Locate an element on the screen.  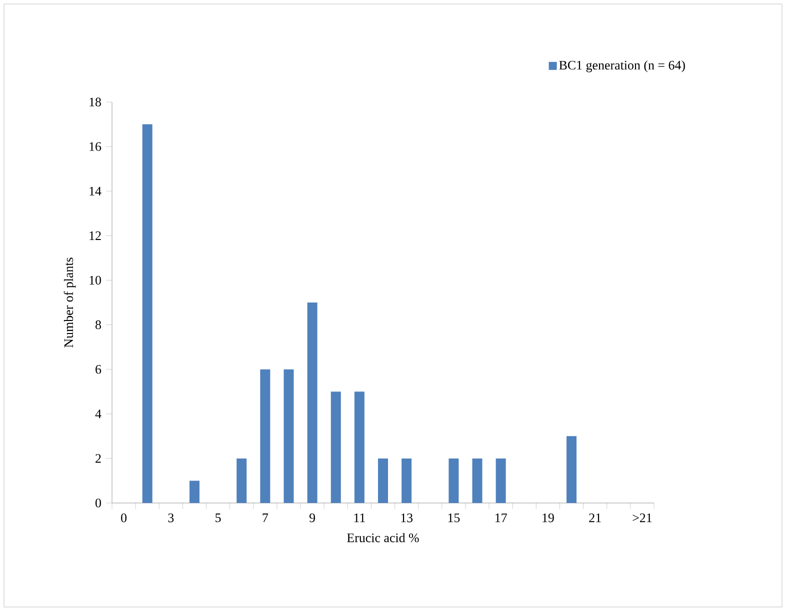
x-tick-label: >21 is located at coordinates (642, 518).